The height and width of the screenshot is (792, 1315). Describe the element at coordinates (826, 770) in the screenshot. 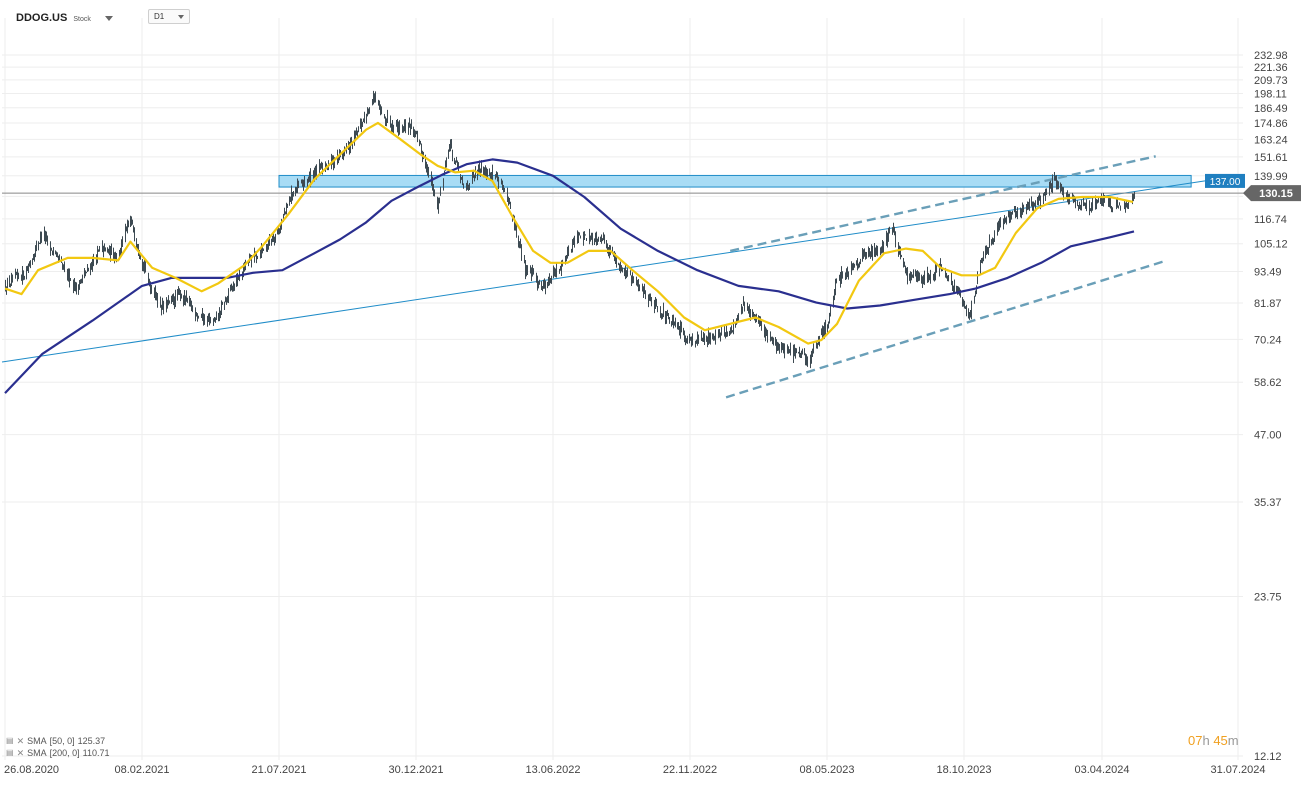

I see `x-tick-label: 08.05.2023` at that location.